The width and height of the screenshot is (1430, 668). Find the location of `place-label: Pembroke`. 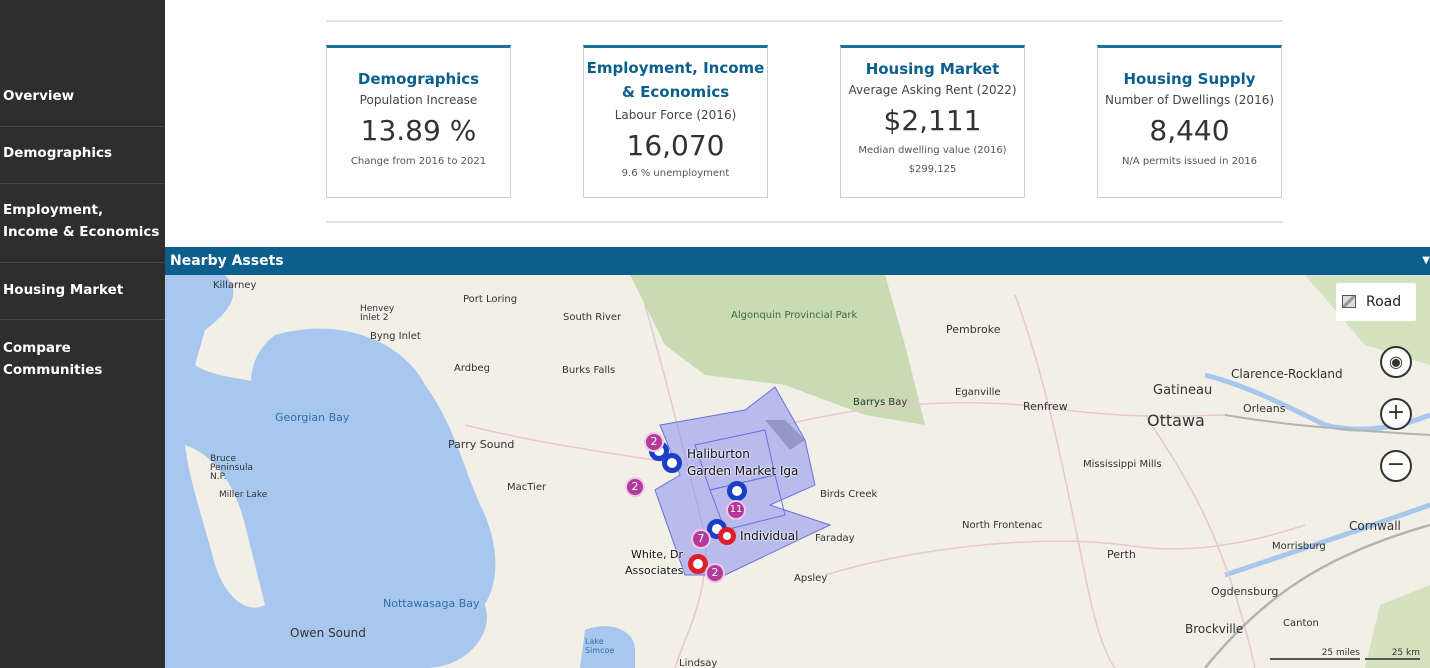

place-label: Pembroke is located at coordinates (973, 329).